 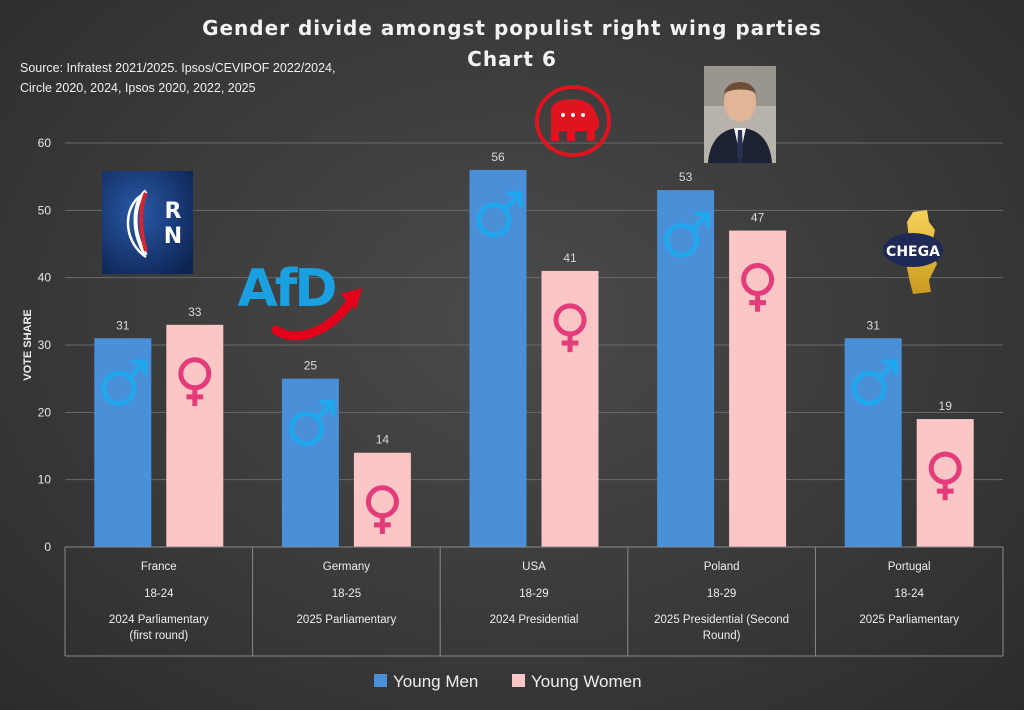 What do you see at coordinates (573, 121) in the screenshot?
I see `gop-elephant-logo` at bounding box center [573, 121].